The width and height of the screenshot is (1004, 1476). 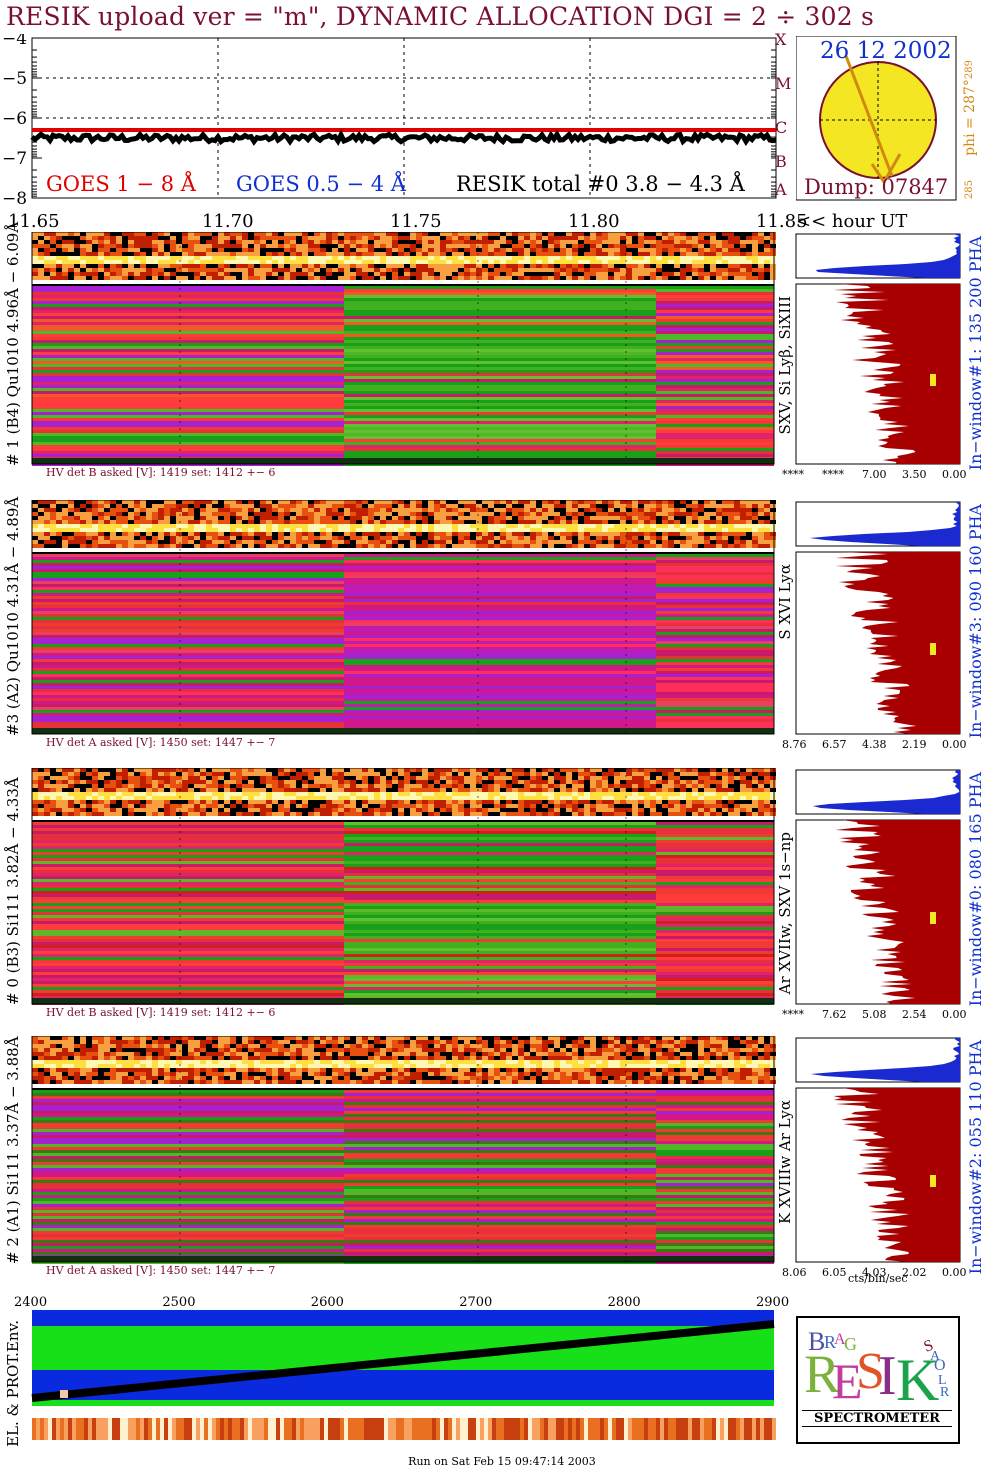 What do you see at coordinates (933, 380) in the screenshot?
I see `panel-0-window-marker` at bounding box center [933, 380].